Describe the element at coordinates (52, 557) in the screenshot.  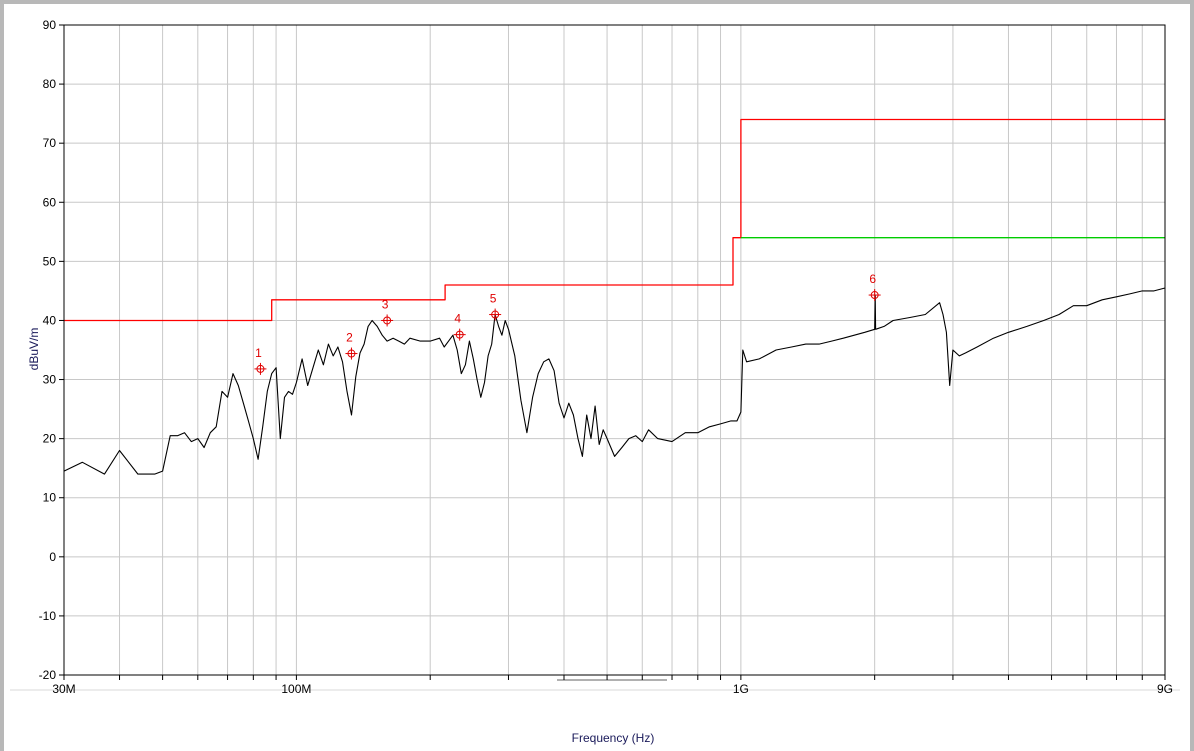
I see `y-tick-label: 0` at that location.